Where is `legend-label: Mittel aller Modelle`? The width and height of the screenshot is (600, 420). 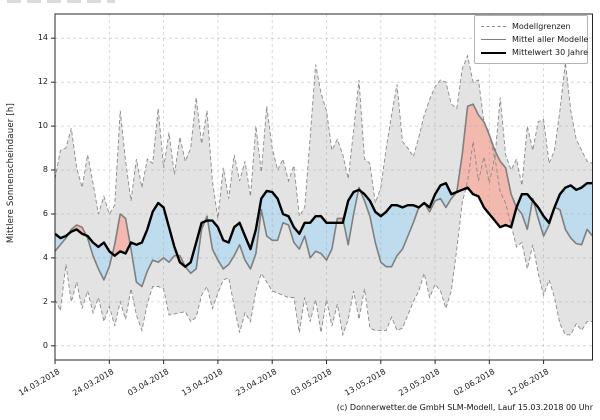
legend-label: Mittel aller Modelle is located at coordinates (550, 39).